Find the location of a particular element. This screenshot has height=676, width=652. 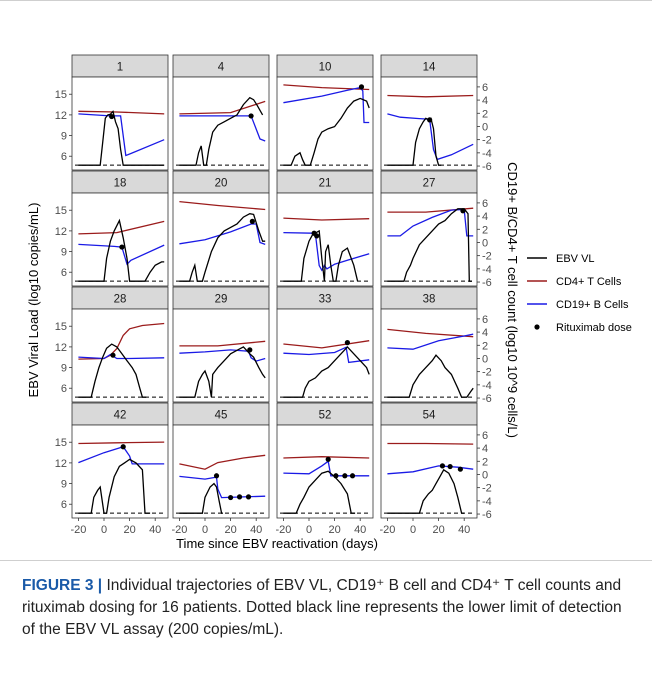

panel-strip-label: 27 is located at coordinates (429, 184).